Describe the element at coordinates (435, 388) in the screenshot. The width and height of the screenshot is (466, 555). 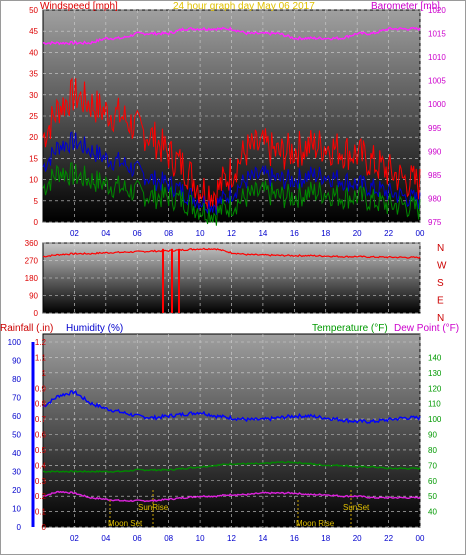
I see `temp-tick-label: 120` at that location.